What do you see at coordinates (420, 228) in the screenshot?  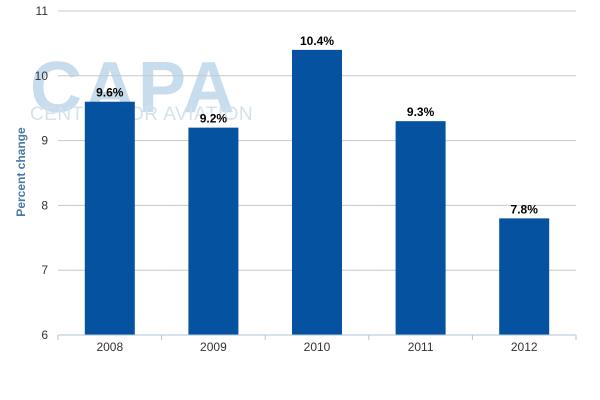 I see `bar-2011` at bounding box center [420, 228].